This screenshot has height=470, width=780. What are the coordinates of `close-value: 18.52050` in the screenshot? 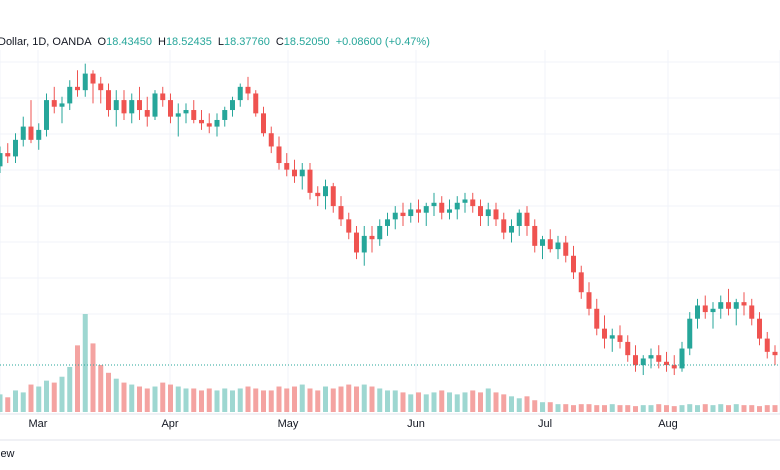 It's located at (307, 42).